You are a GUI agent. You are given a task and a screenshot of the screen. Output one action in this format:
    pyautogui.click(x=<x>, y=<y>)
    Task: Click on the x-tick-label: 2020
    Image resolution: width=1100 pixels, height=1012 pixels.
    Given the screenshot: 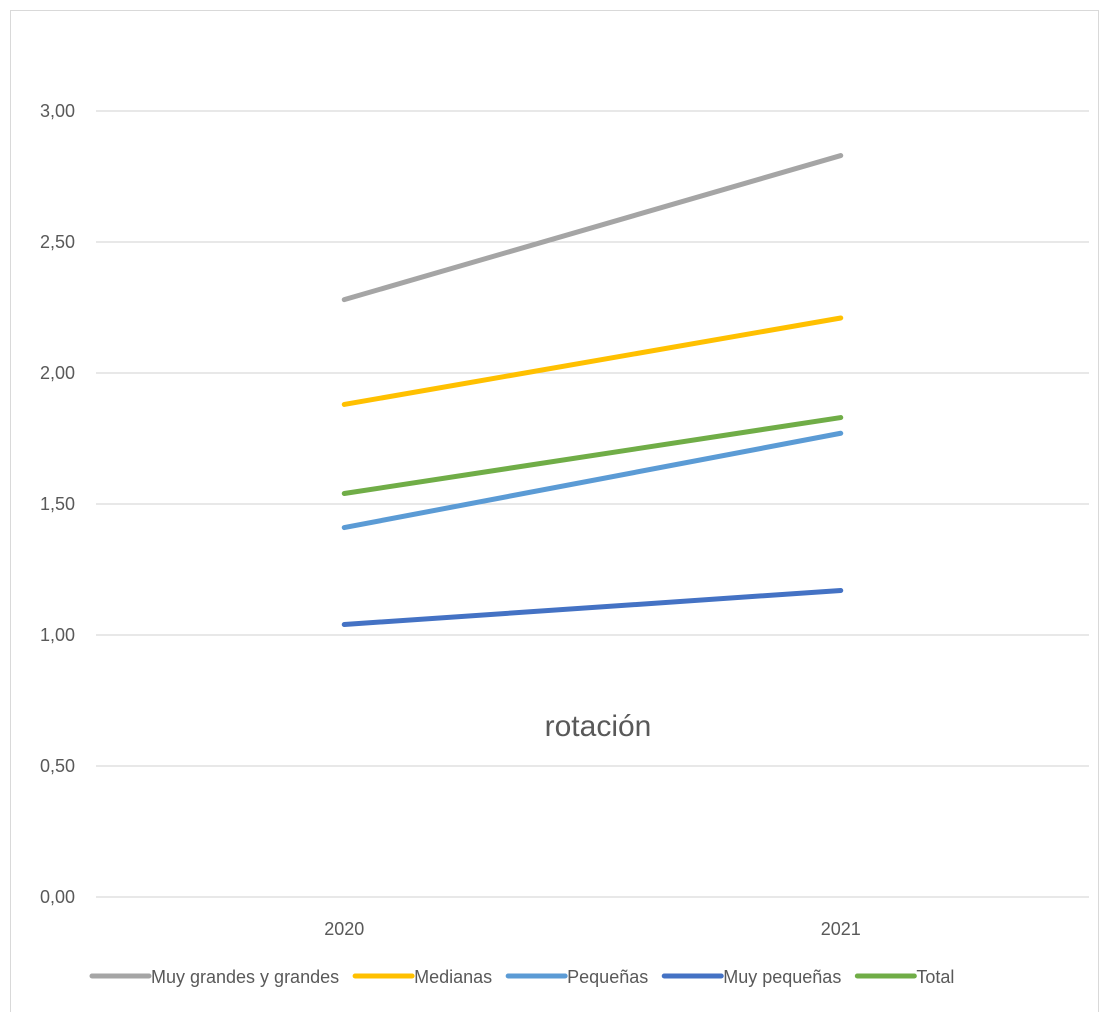 What is the action you would take?
    pyautogui.click(x=344, y=929)
    